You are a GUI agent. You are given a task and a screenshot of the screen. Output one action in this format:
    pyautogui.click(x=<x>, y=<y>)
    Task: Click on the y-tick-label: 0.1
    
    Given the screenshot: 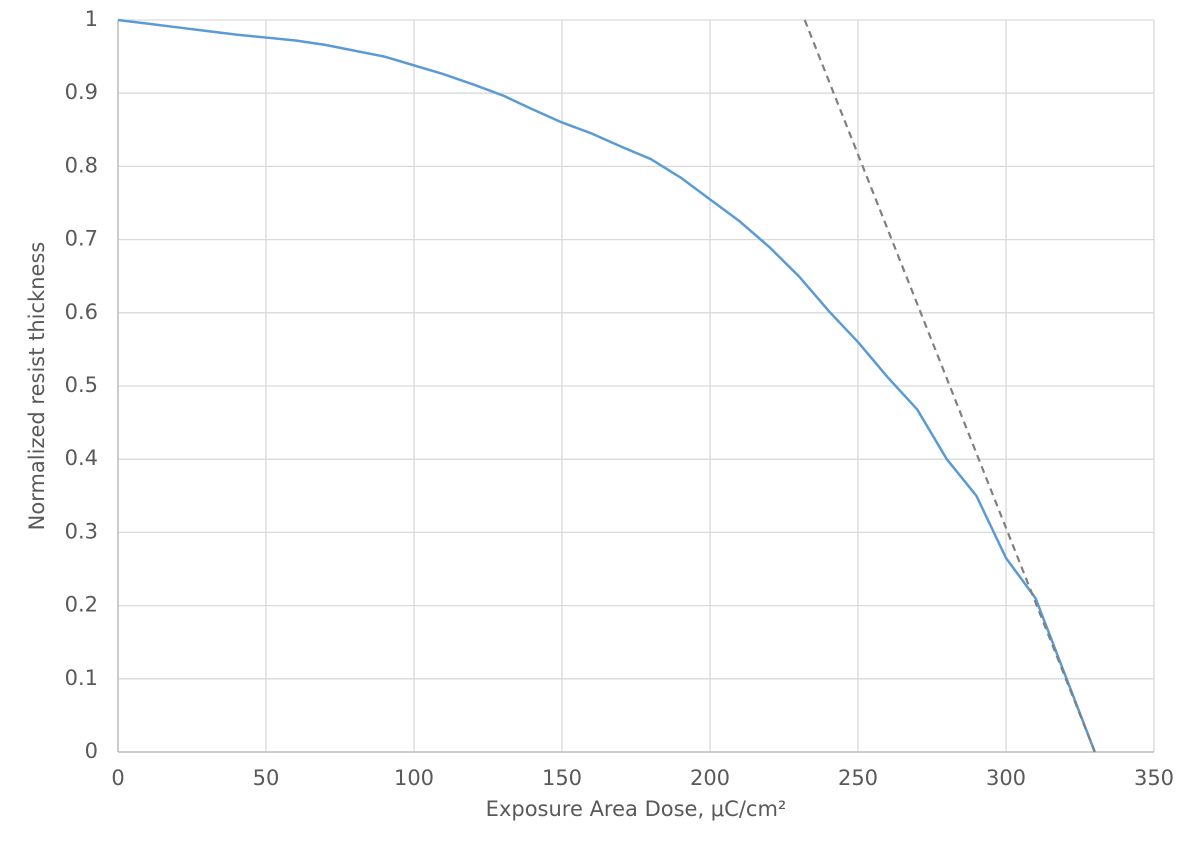 What is the action you would take?
    pyautogui.click(x=81, y=678)
    